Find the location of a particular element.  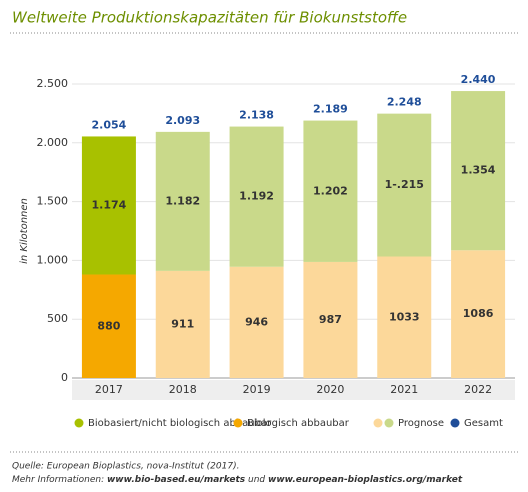

x-tick-label: 2019 is located at coordinates (257, 389).